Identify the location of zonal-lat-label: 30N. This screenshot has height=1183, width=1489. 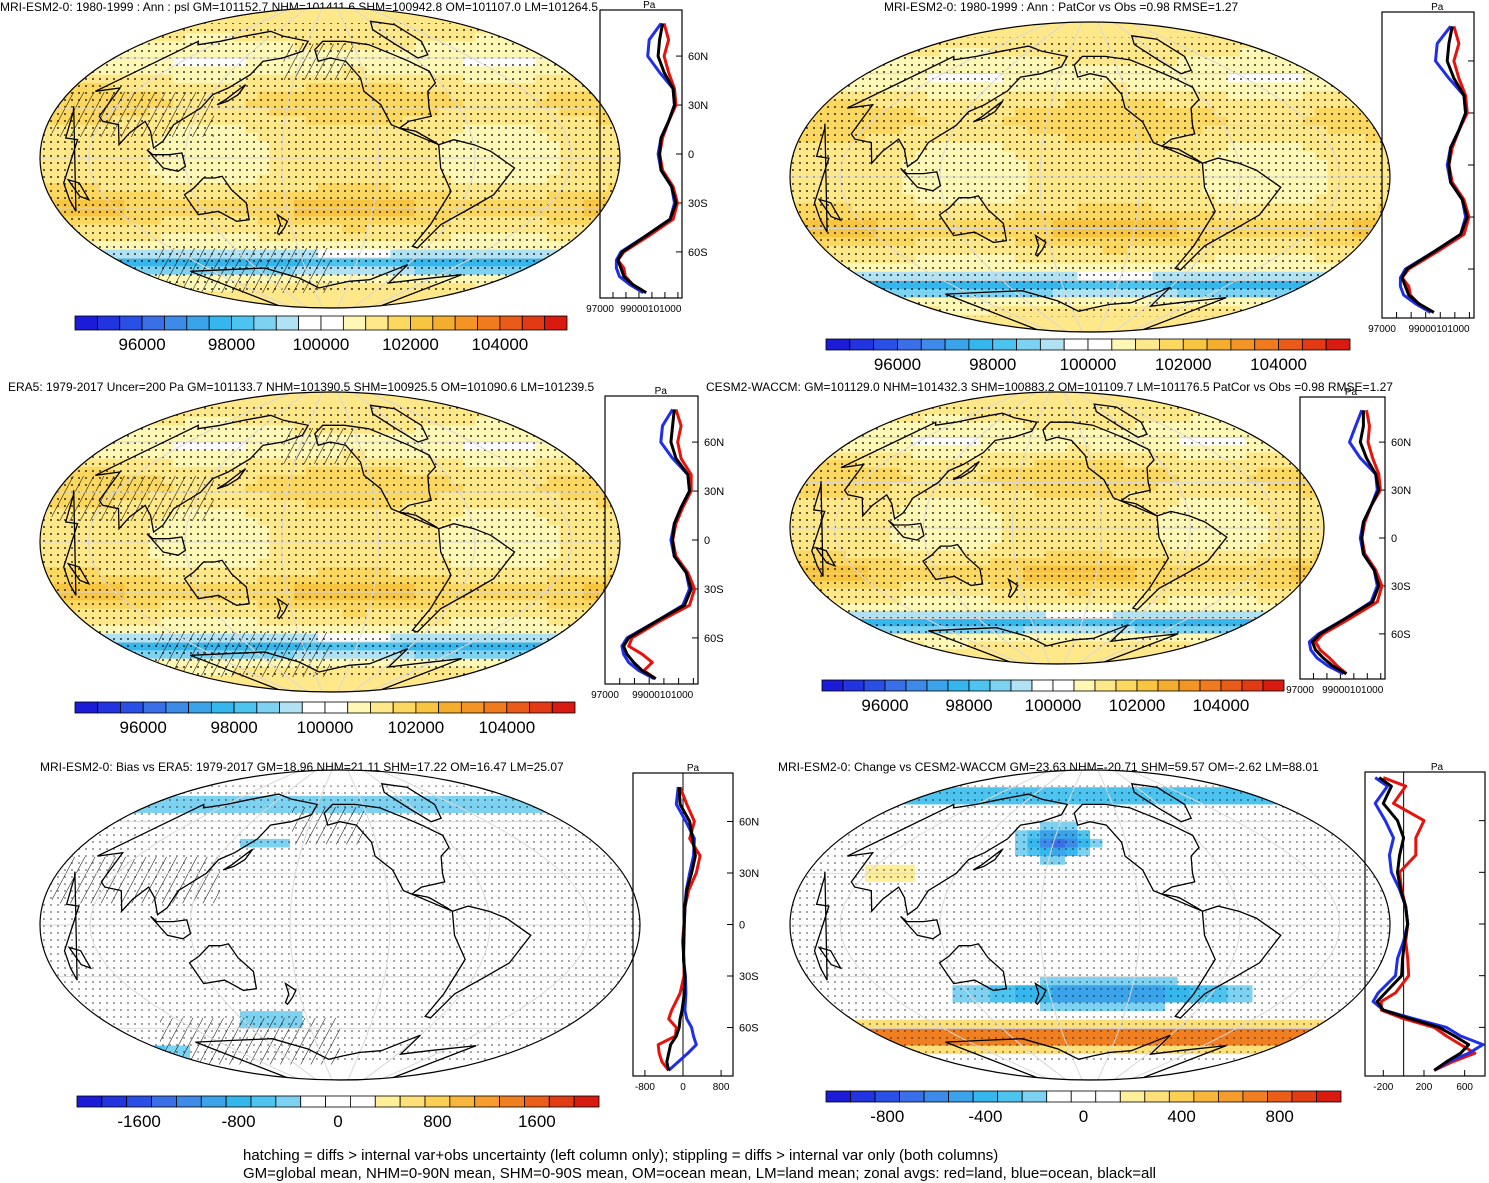
(714, 492).